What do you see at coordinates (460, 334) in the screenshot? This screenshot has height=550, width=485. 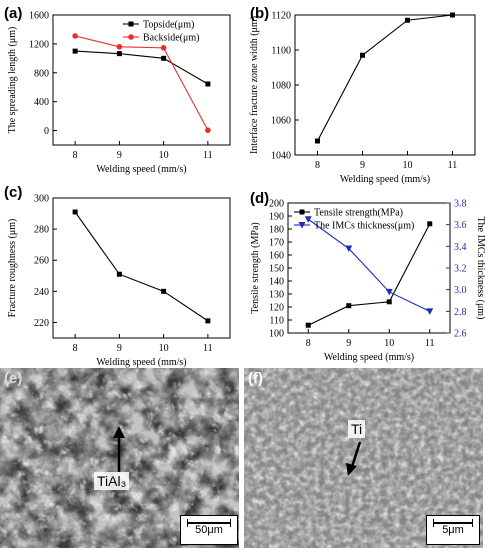 I see `y-right-tick-label: 2.6` at bounding box center [460, 334].